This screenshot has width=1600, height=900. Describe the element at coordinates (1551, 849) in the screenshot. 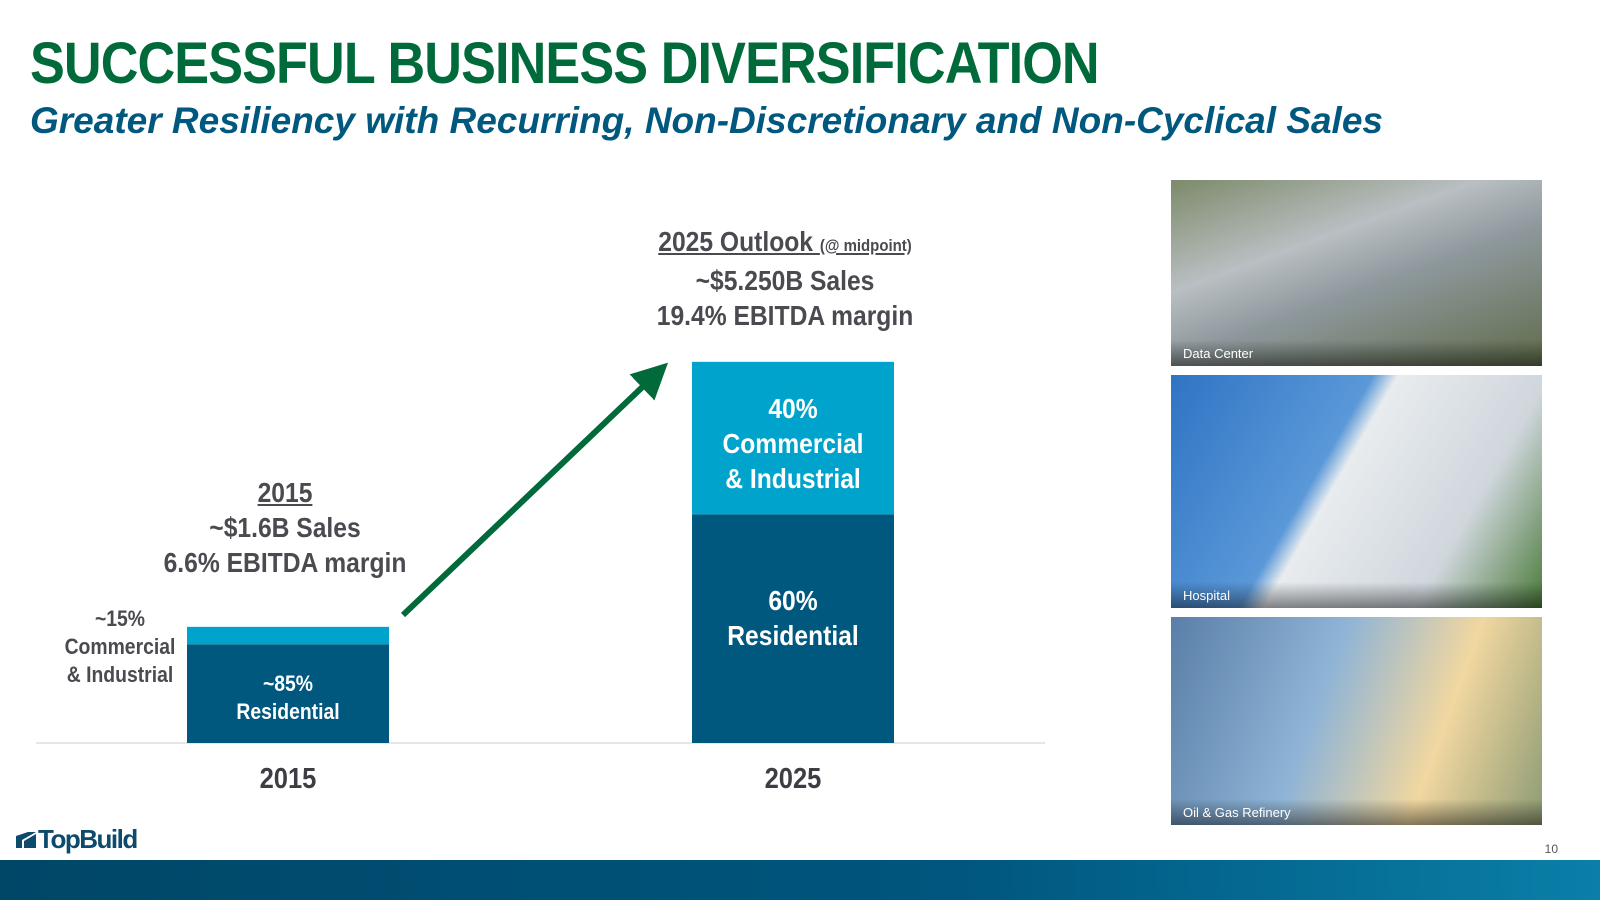

I see `page-number: 10` at that location.